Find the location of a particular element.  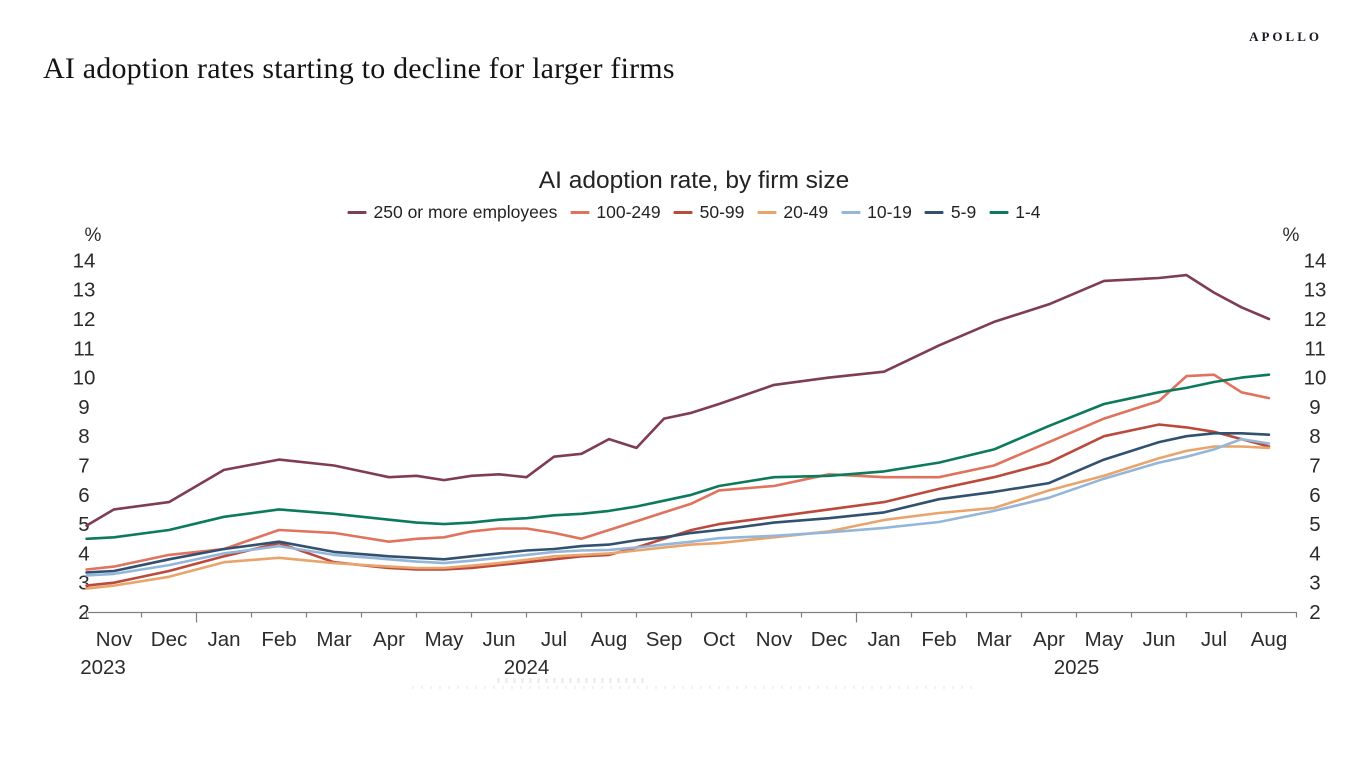

legend-label: 10-19 is located at coordinates (889, 212).